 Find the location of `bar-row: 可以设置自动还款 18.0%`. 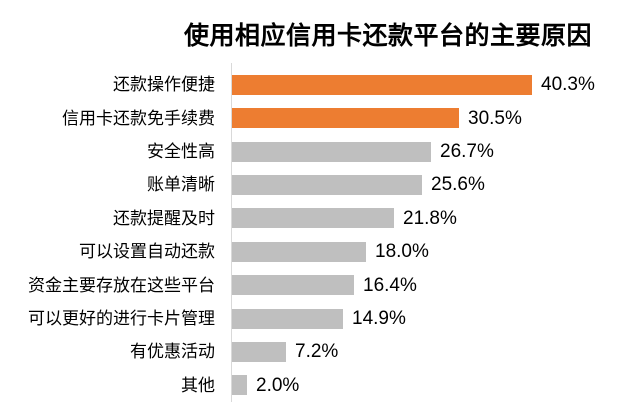

bar-row: 可以设置自动还款 18.0% is located at coordinates (320, 251).